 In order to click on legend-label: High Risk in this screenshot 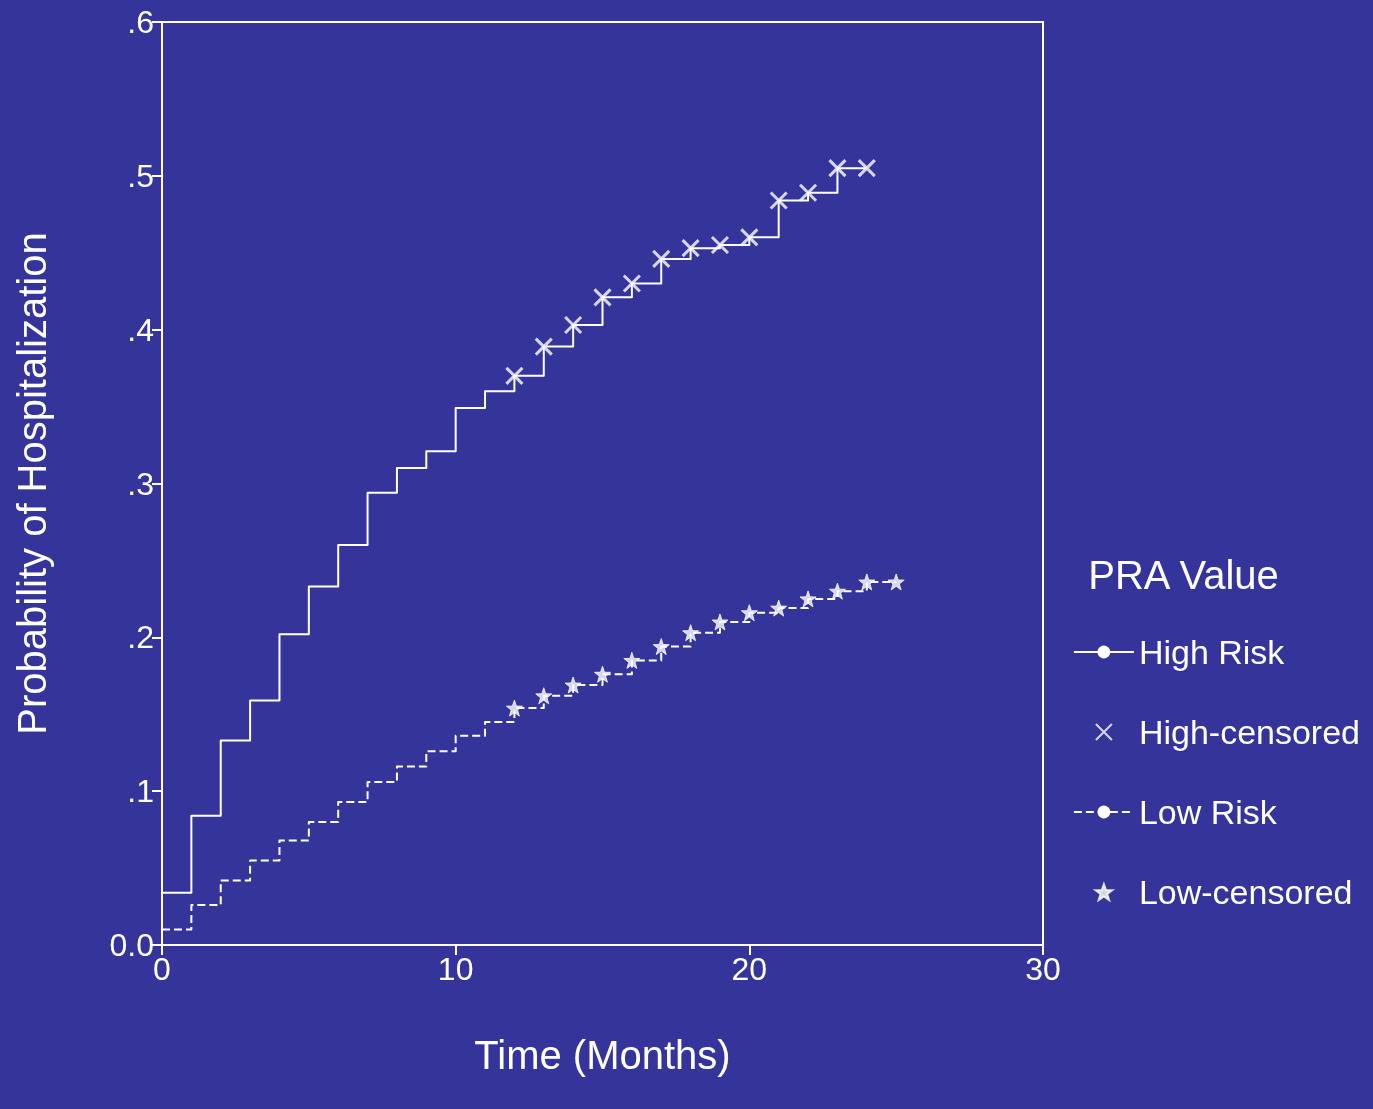, I will do `click(1212, 652)`.